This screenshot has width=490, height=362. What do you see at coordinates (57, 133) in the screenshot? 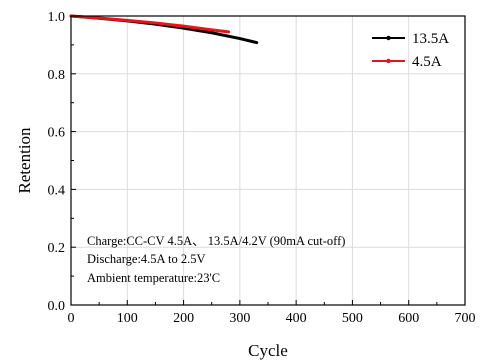
I see `y-tick-label: 0.6` at bounding box center [57, 133].